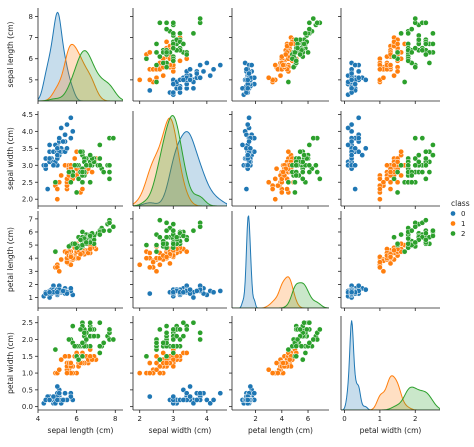 This screenshot has width=474, height=447. I want to click on y-tick-label: 7, so click(31, 38).